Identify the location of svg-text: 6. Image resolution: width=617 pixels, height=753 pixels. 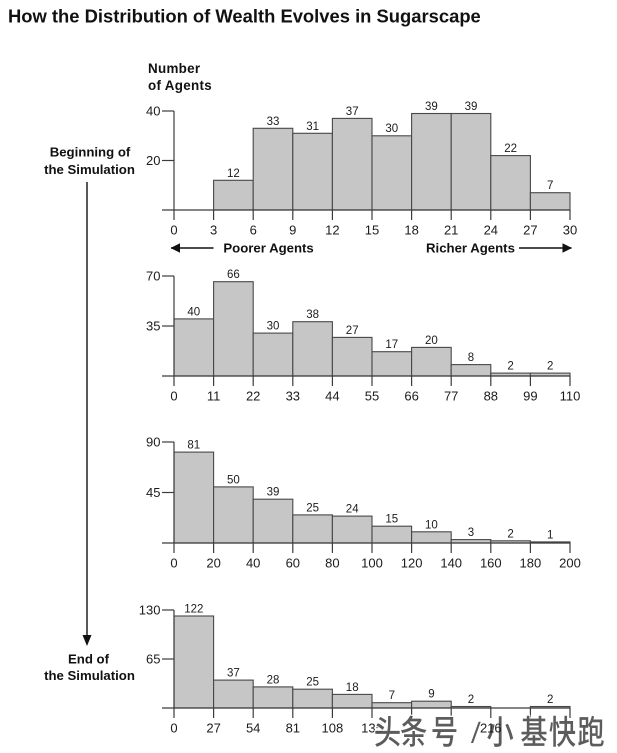
(253, 230).